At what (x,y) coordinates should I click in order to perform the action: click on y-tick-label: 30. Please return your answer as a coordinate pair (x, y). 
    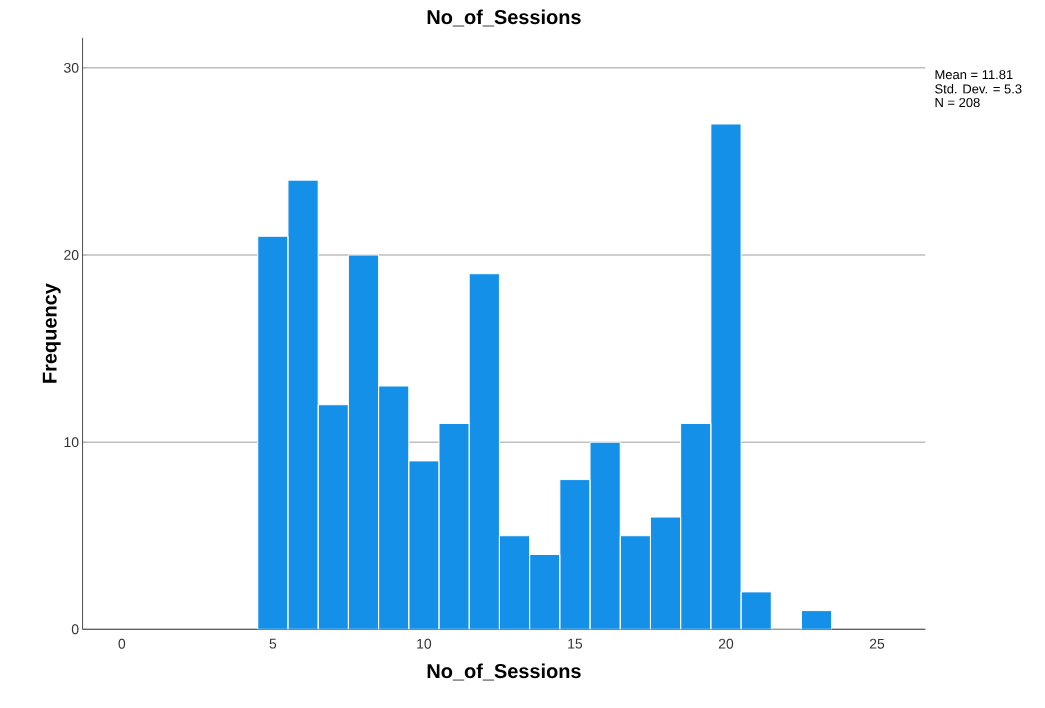
    Looking at the image, I should click on (71, 67).